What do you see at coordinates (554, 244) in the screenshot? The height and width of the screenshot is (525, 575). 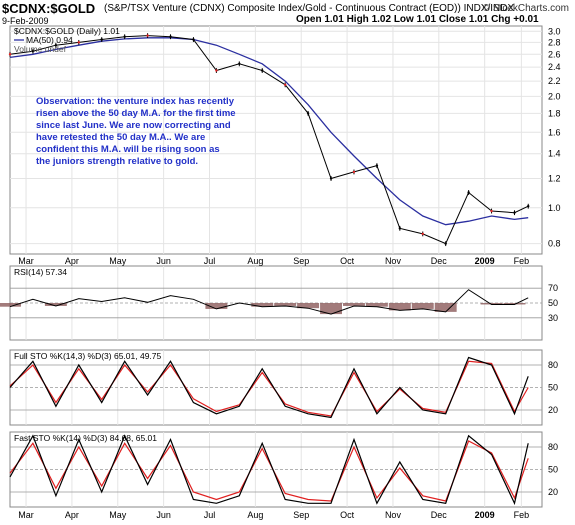 I see `price-tick-label: 0.8` at bounding box center [554, 244].